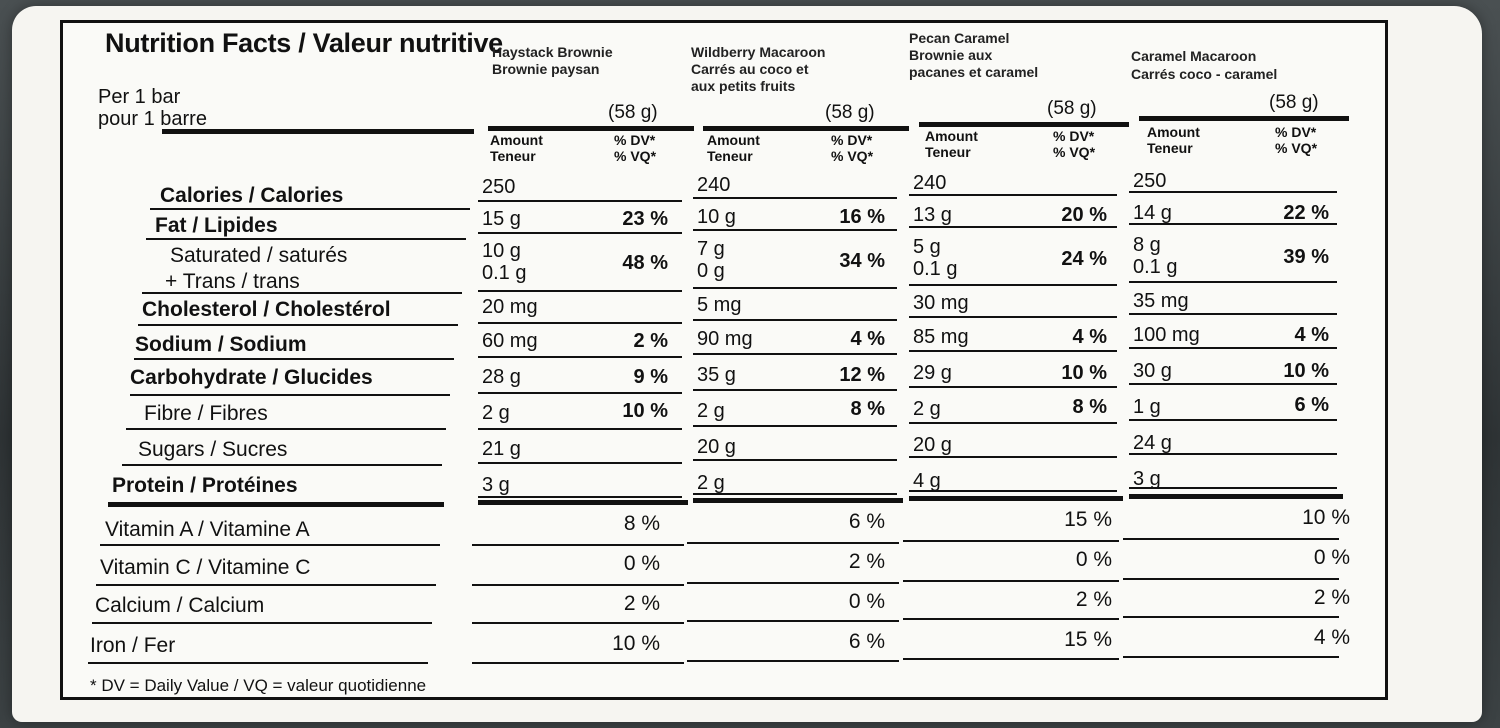 Image resolution: width=1500 pixels, height=728 pixels. Describe the element at coordinates (716, 447) in the screenshot. I see `value-sugars: 20 g` at that location.